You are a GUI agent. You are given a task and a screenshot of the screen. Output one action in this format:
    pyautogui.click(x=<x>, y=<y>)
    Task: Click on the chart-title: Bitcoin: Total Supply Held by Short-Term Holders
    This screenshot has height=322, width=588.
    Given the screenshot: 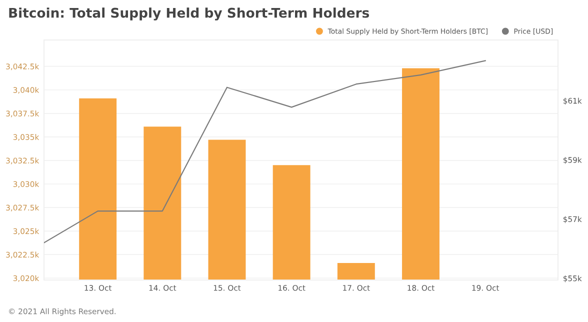 What is the action you would take?
    pyautogui.click(x=189, y=14)
    